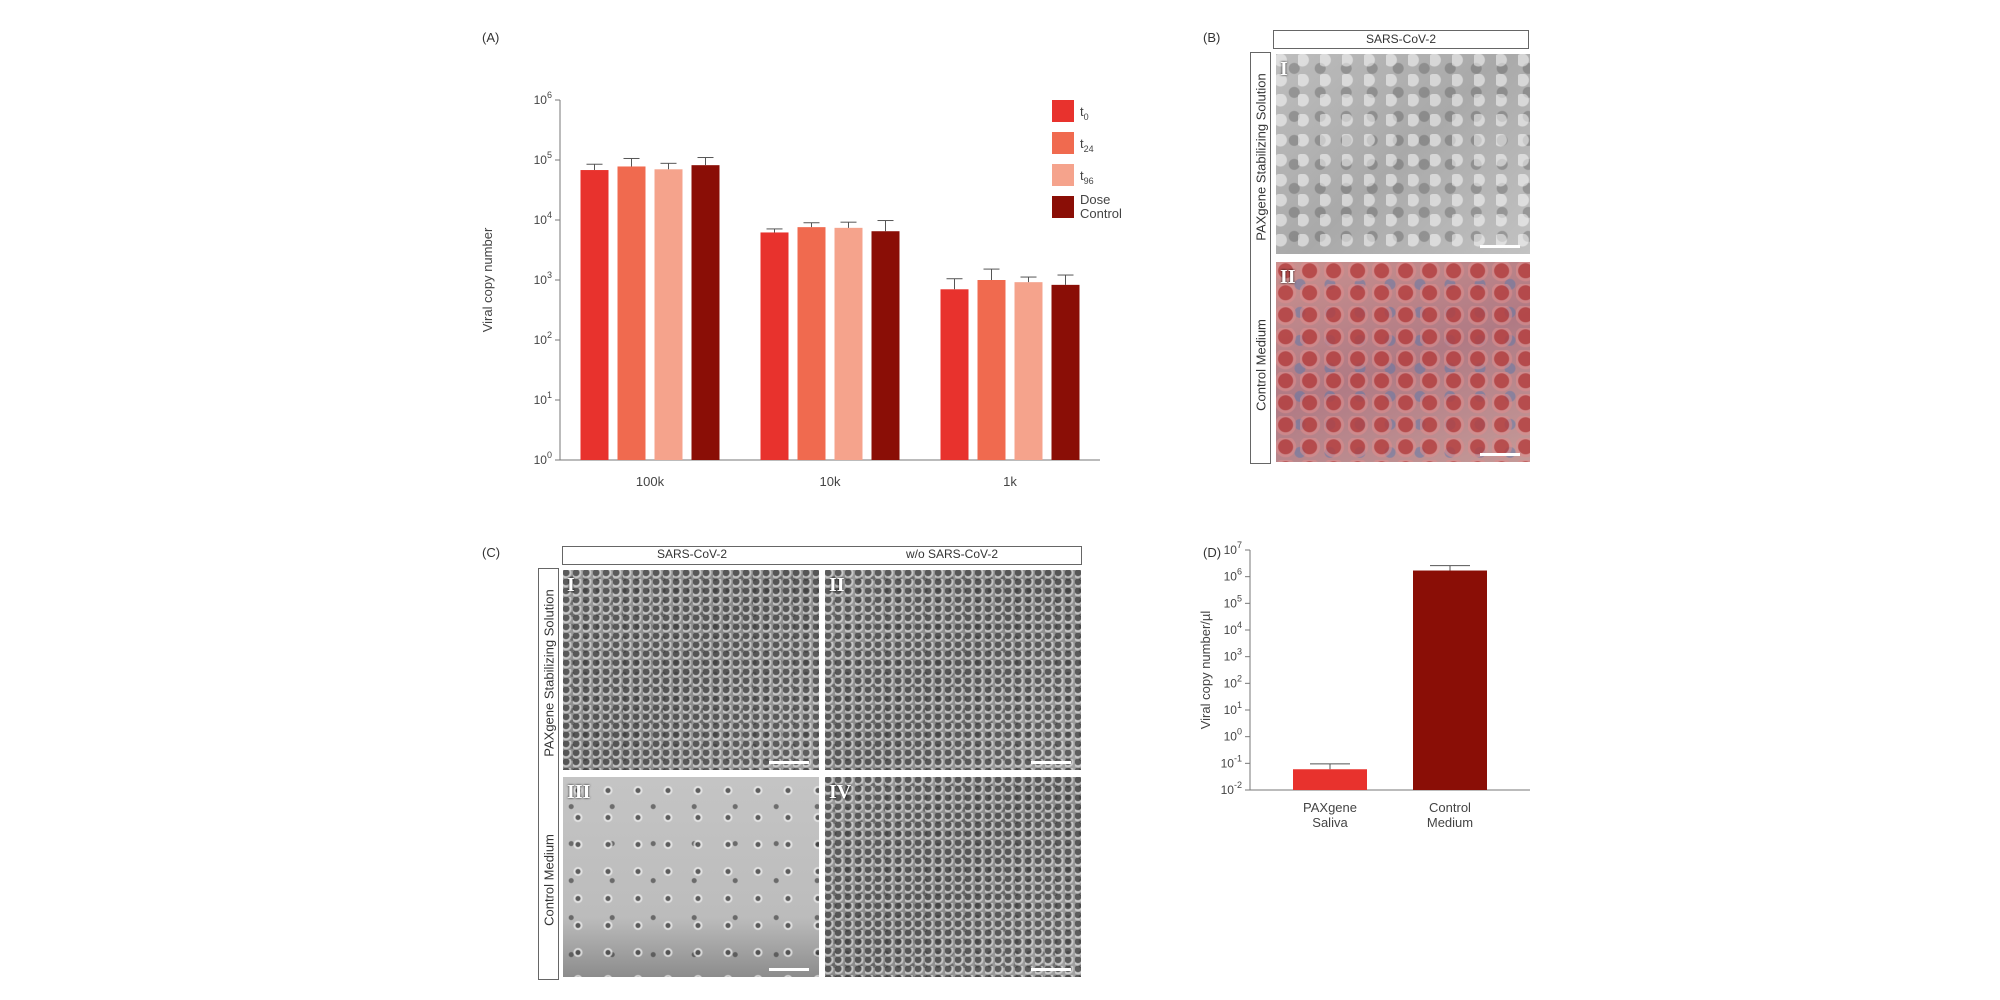  I want to click on x-tick-label: Medium, so click(1450, 822).